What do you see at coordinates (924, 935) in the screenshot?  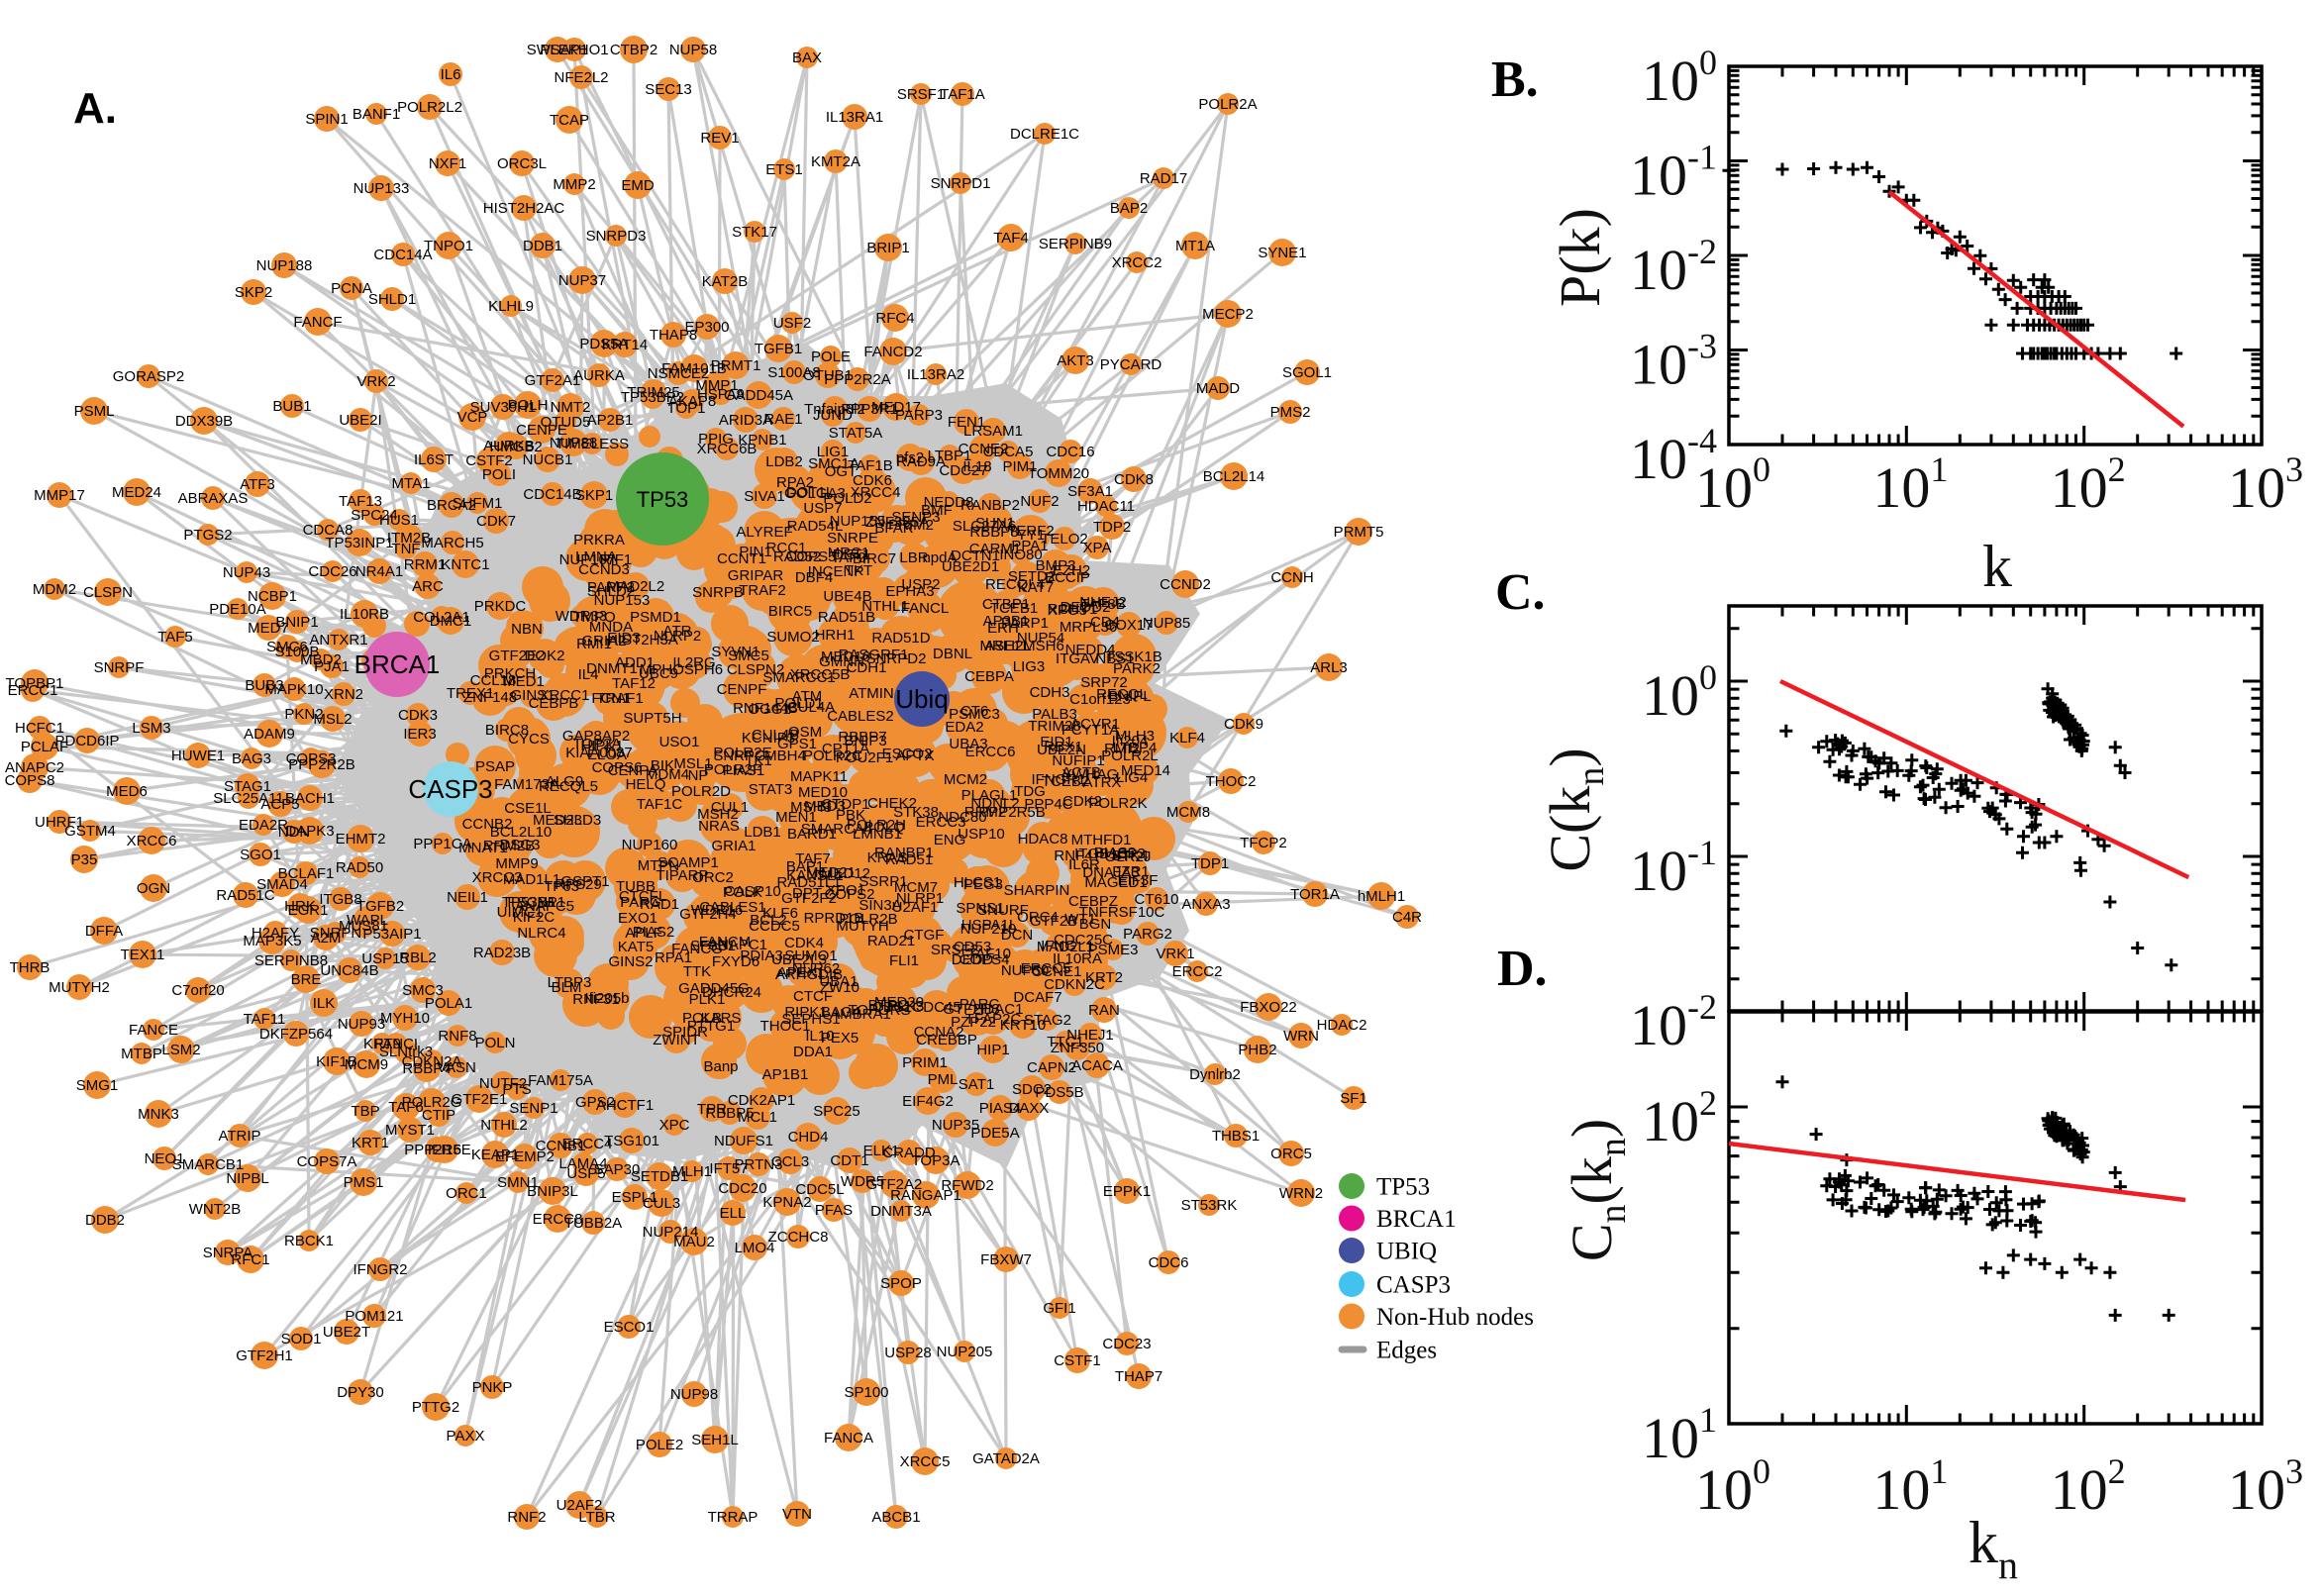 I see `svg-text: CTGF` at bounding box center [924, 935].